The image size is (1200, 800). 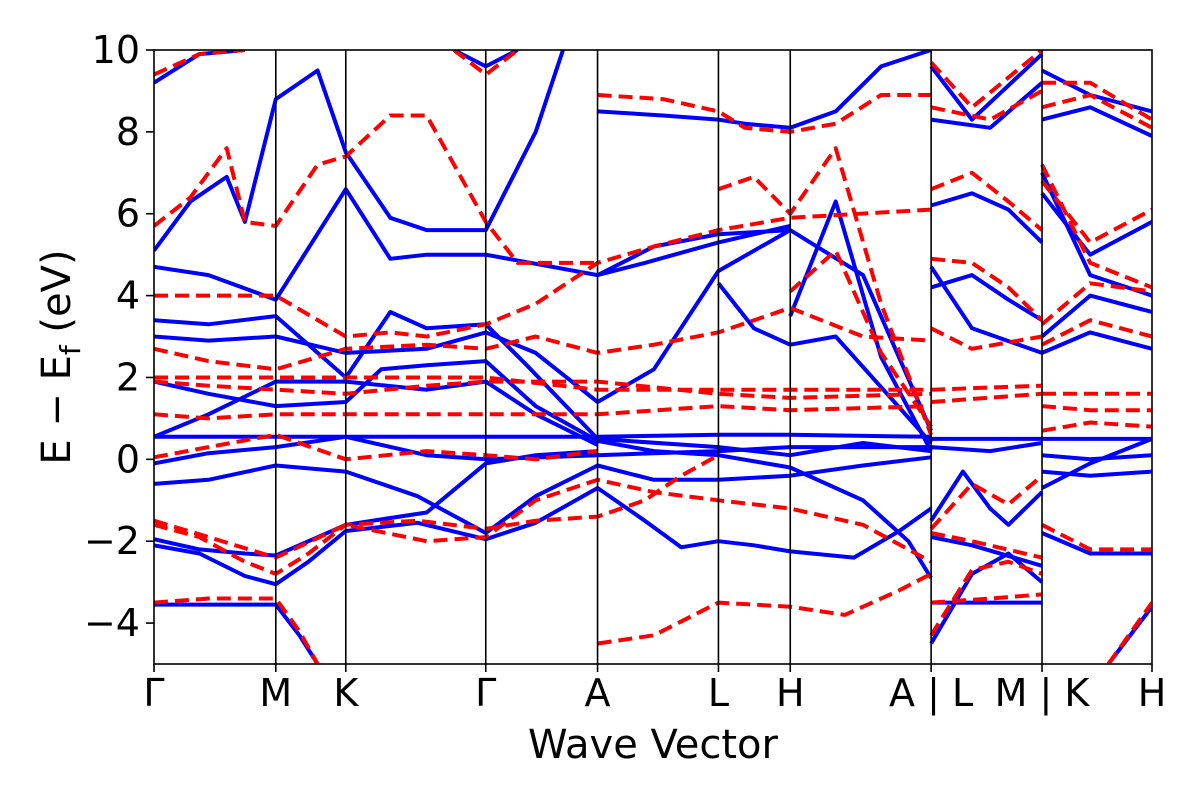 I want to click on y-axis-title-sub: f, so click(x=70, y=349).